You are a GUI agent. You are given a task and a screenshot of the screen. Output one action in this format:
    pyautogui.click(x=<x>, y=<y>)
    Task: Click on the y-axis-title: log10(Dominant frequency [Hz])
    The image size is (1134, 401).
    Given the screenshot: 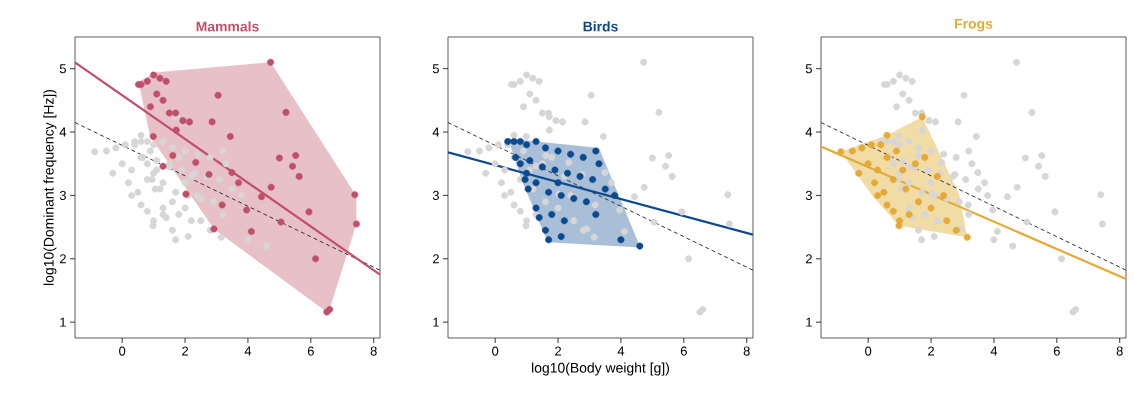 What is the action you would take?
    pyautogui.click(x=50, y=187)
    